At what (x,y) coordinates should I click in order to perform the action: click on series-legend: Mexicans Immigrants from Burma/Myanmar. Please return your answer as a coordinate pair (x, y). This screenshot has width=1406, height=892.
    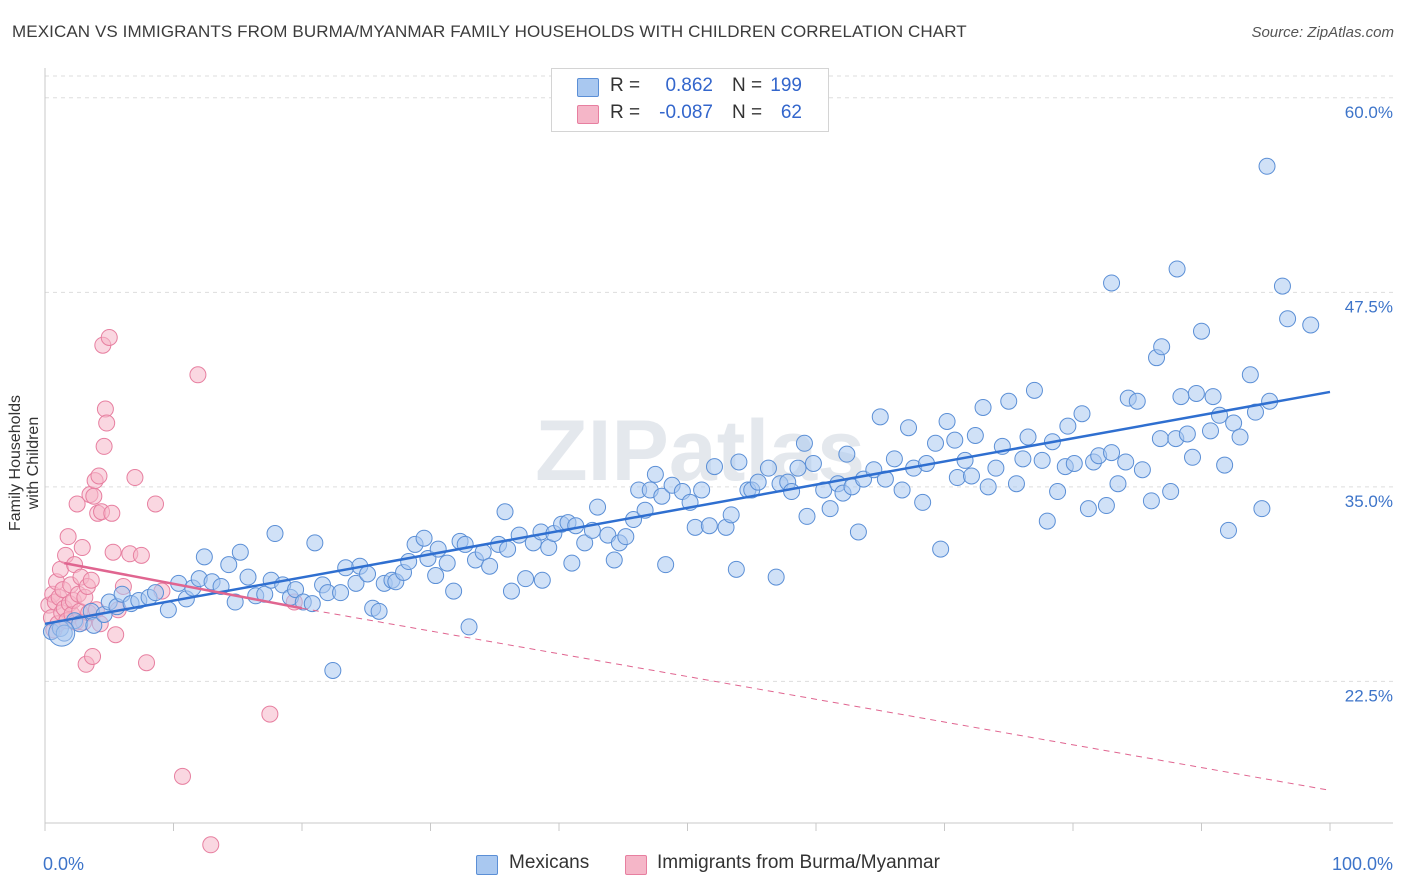
    Looking at the image, I should click on (703, 865).